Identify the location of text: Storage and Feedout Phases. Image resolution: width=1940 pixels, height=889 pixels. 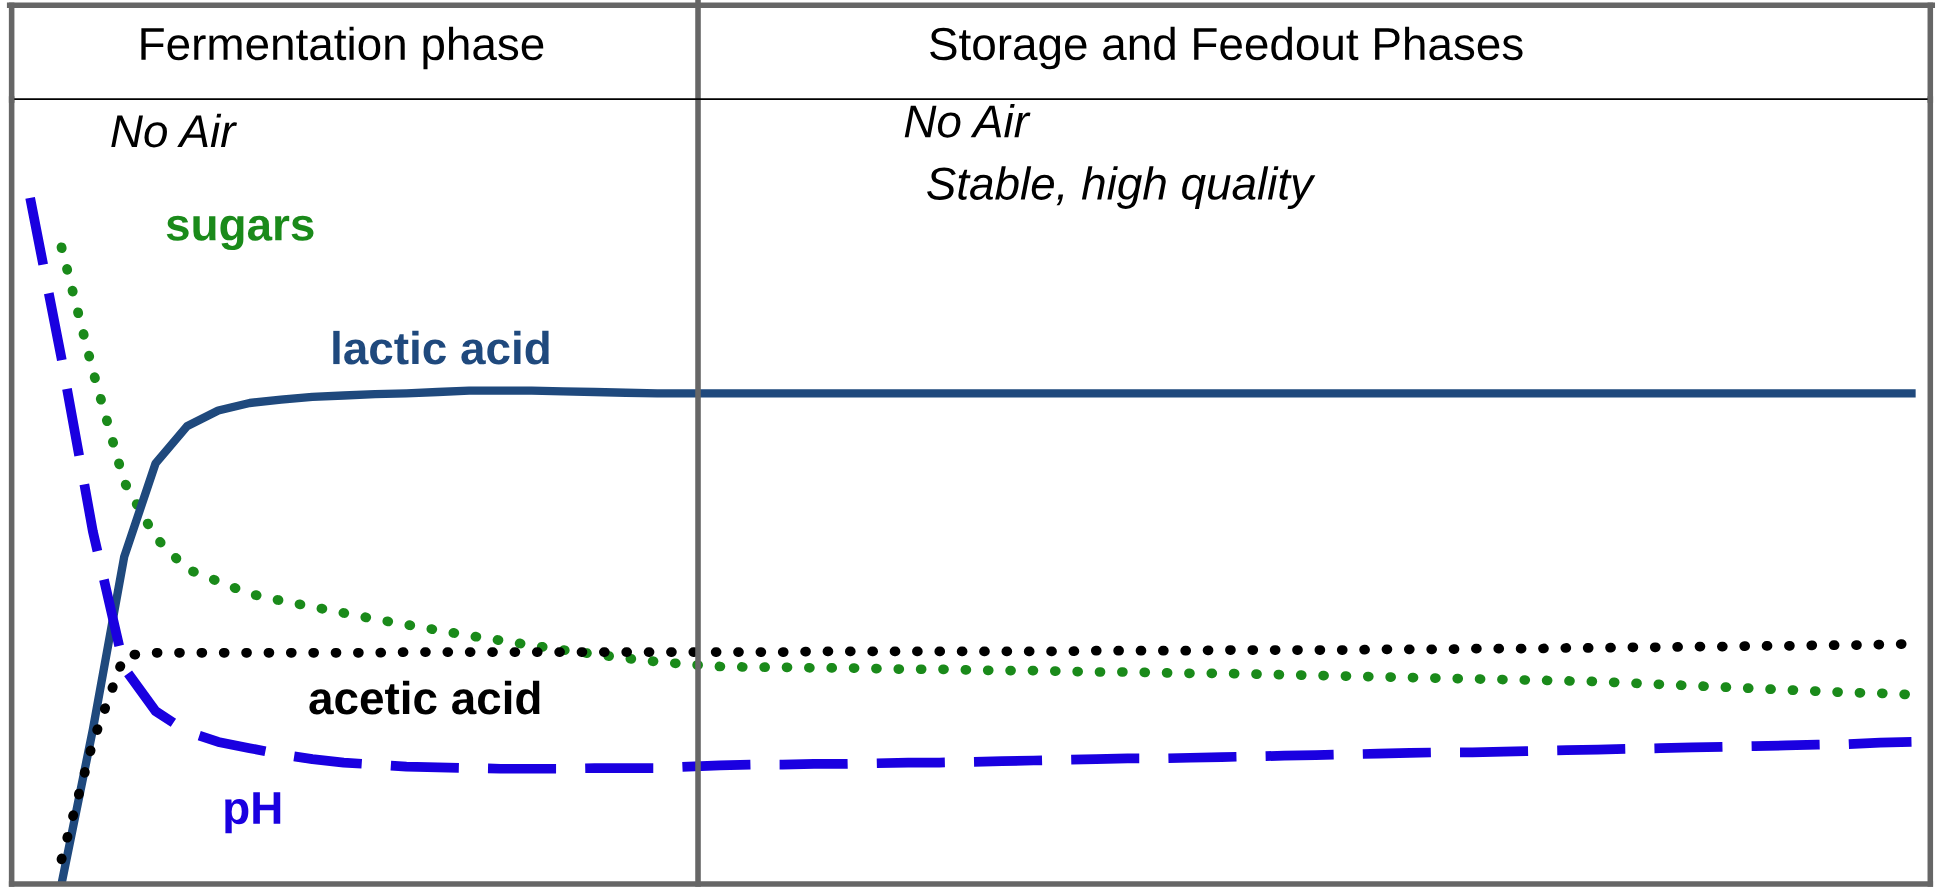
(1226, 48).